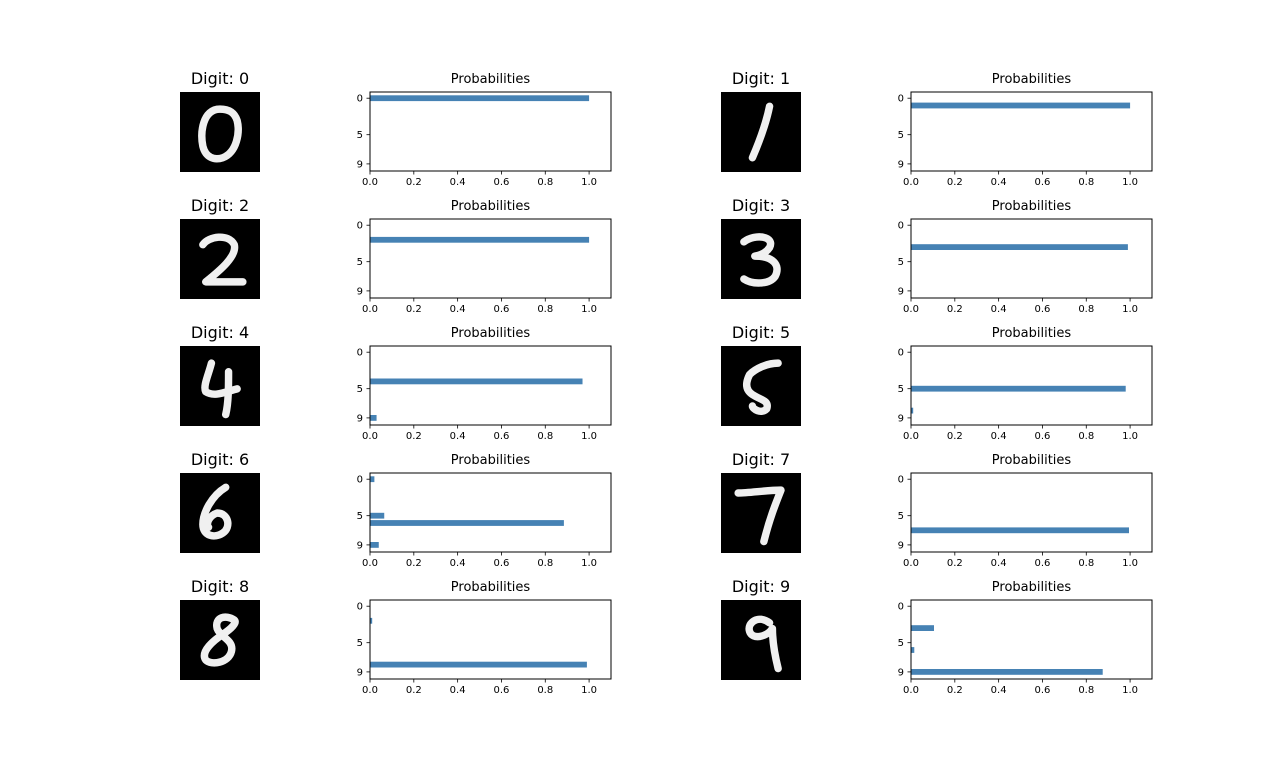 This screenshot has width=1280, height=764. I want to click on digit-image-title: Digit: 2, so click(220, 205).